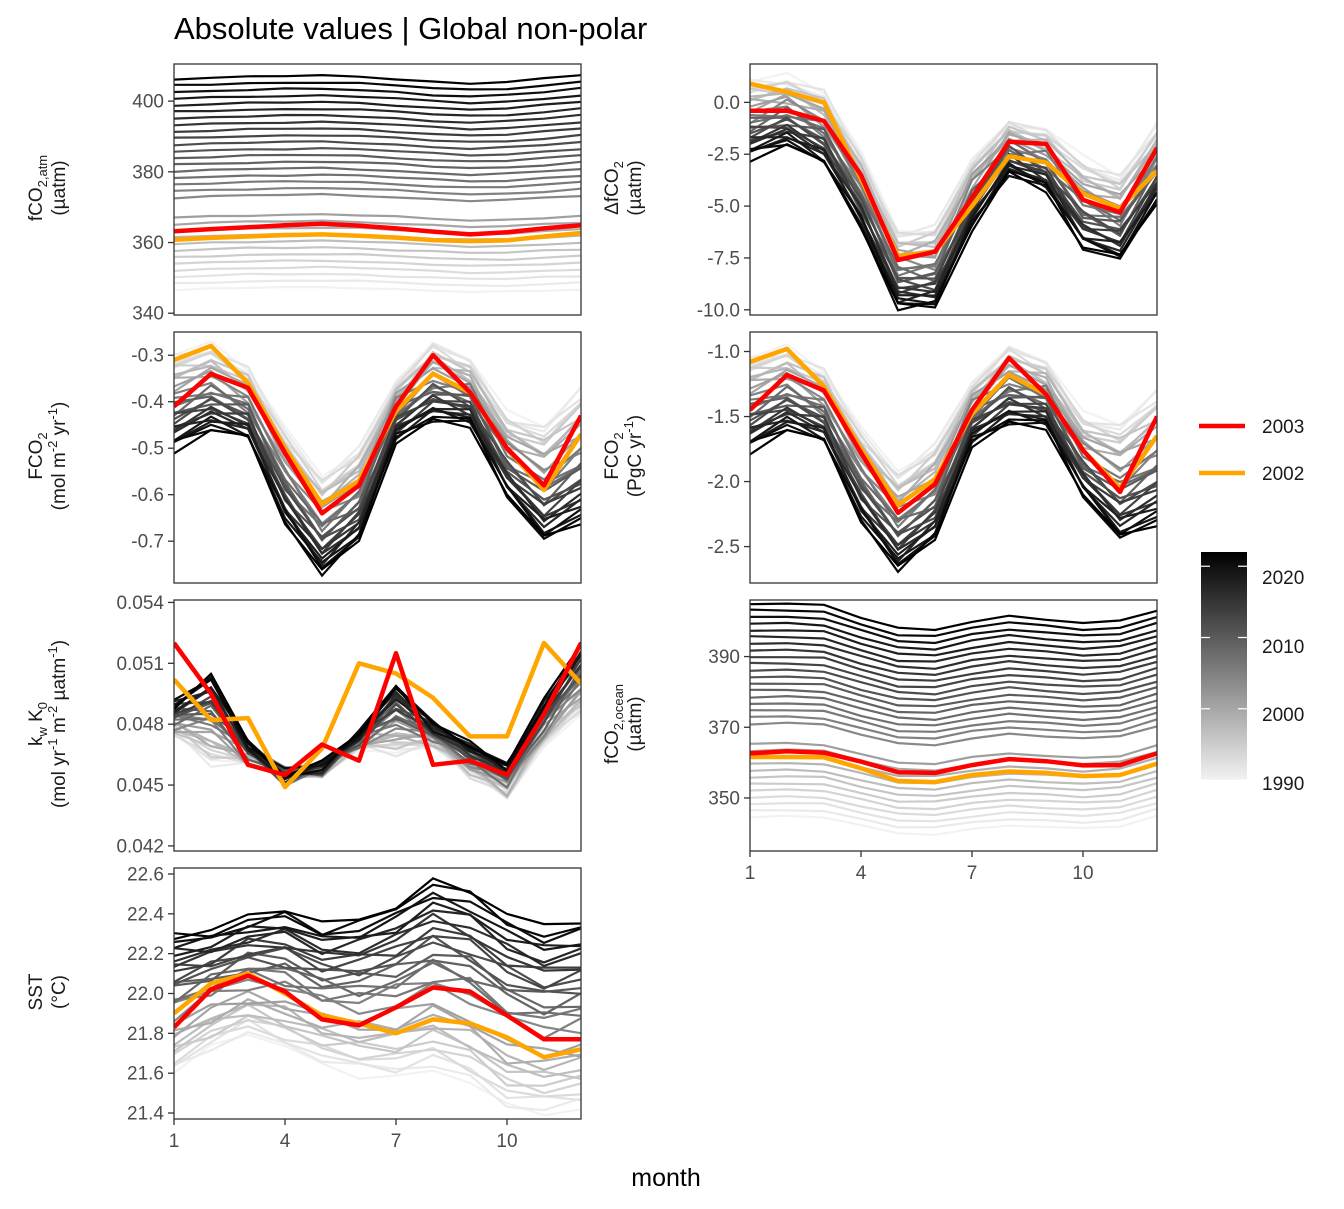 This screenshot has height=1209, width=1344. I want to click on series-line-1994, so click(377, 1057).